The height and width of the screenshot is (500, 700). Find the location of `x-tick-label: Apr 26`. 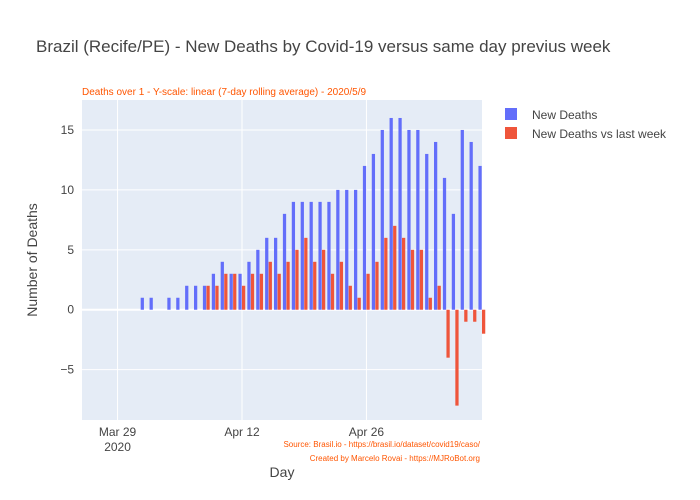

x-tick-label: Apr 26 is located at coordinates (367, 432).